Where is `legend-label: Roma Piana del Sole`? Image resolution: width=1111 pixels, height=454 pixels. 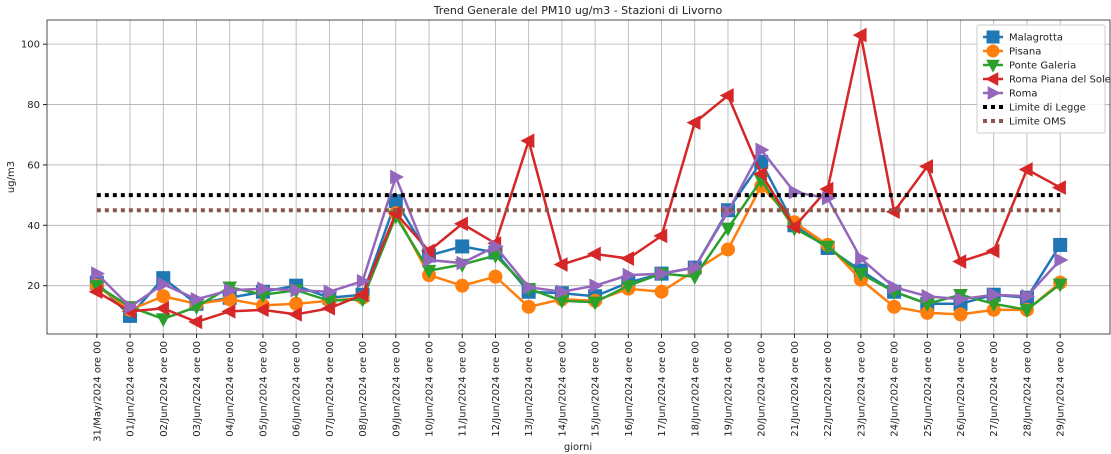
legend-label: Roma Piana del Sole is located at coordinates (1060, 80).